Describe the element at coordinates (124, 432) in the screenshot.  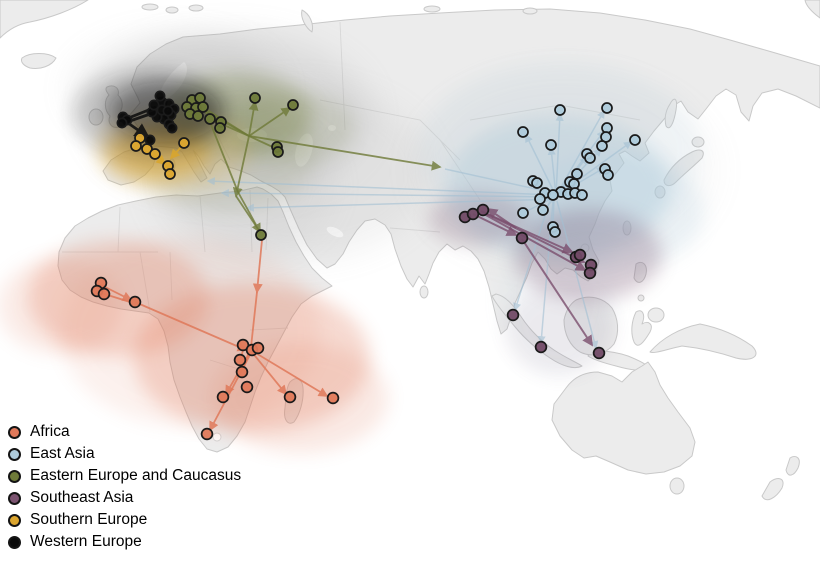
I see `legend-item-africa: Africa` at that location.